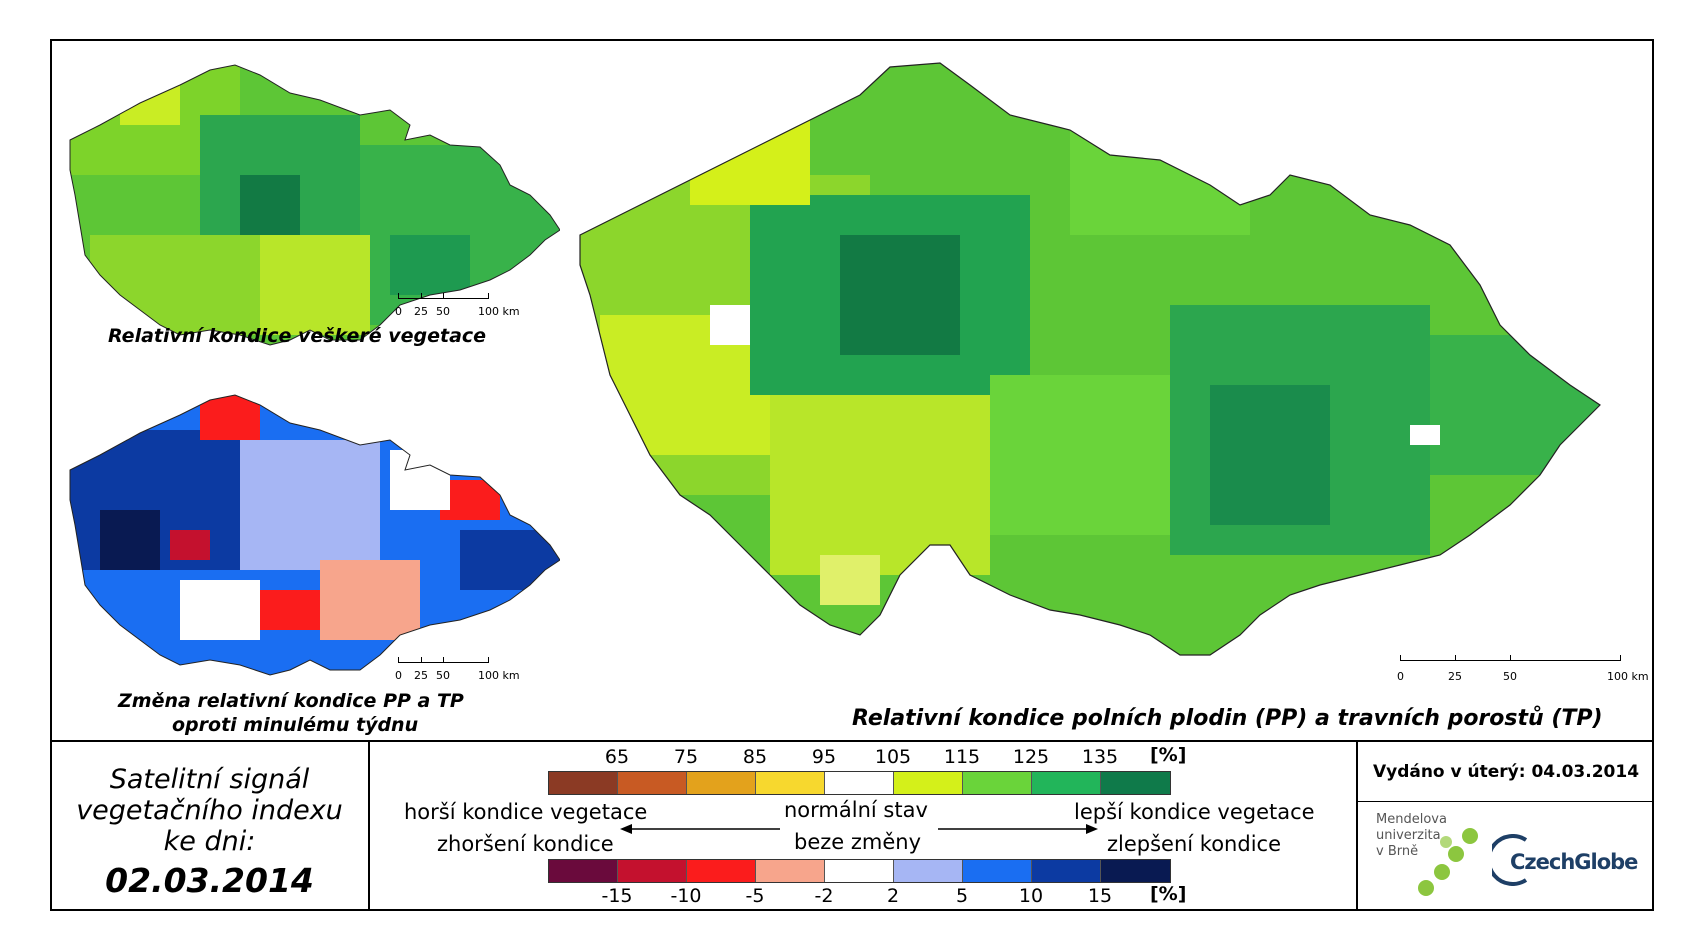  Describe the element at coordinates (1194, 844) in the screenshot. I see `improvement-label: zlepšení kondice` at that location.